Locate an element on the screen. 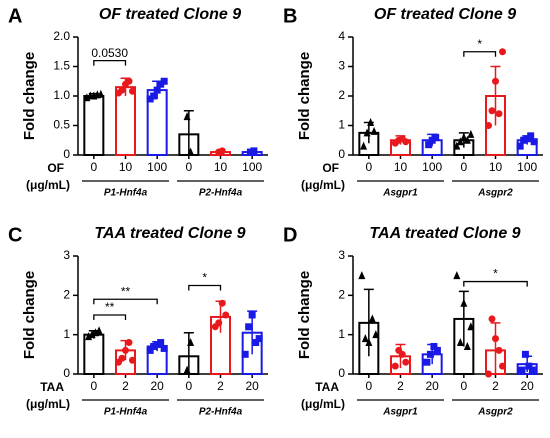 The width and height of the screenshot is (550, 438). group-label: P1-Hnf4a is located at coordinates (126, 412).